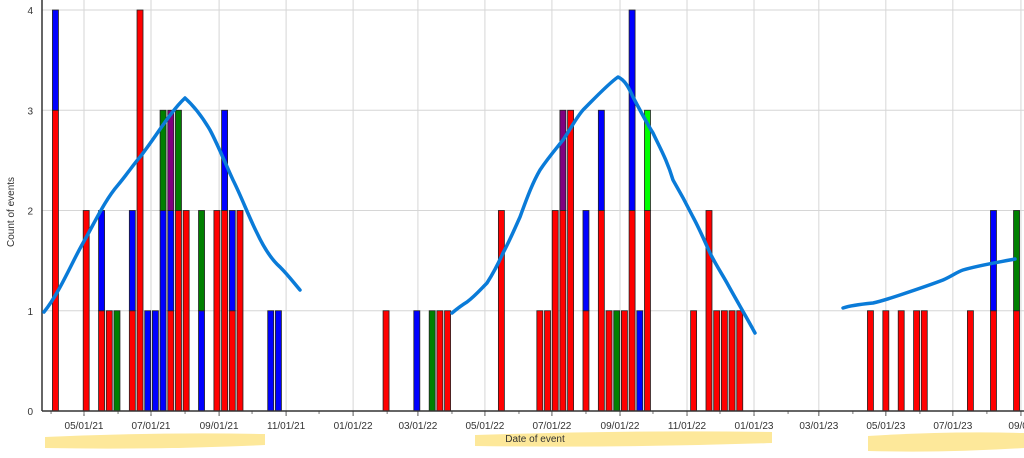 This screenshot has height=458, width=1024. I want to click on highlighter-marks, so click(534, 441).